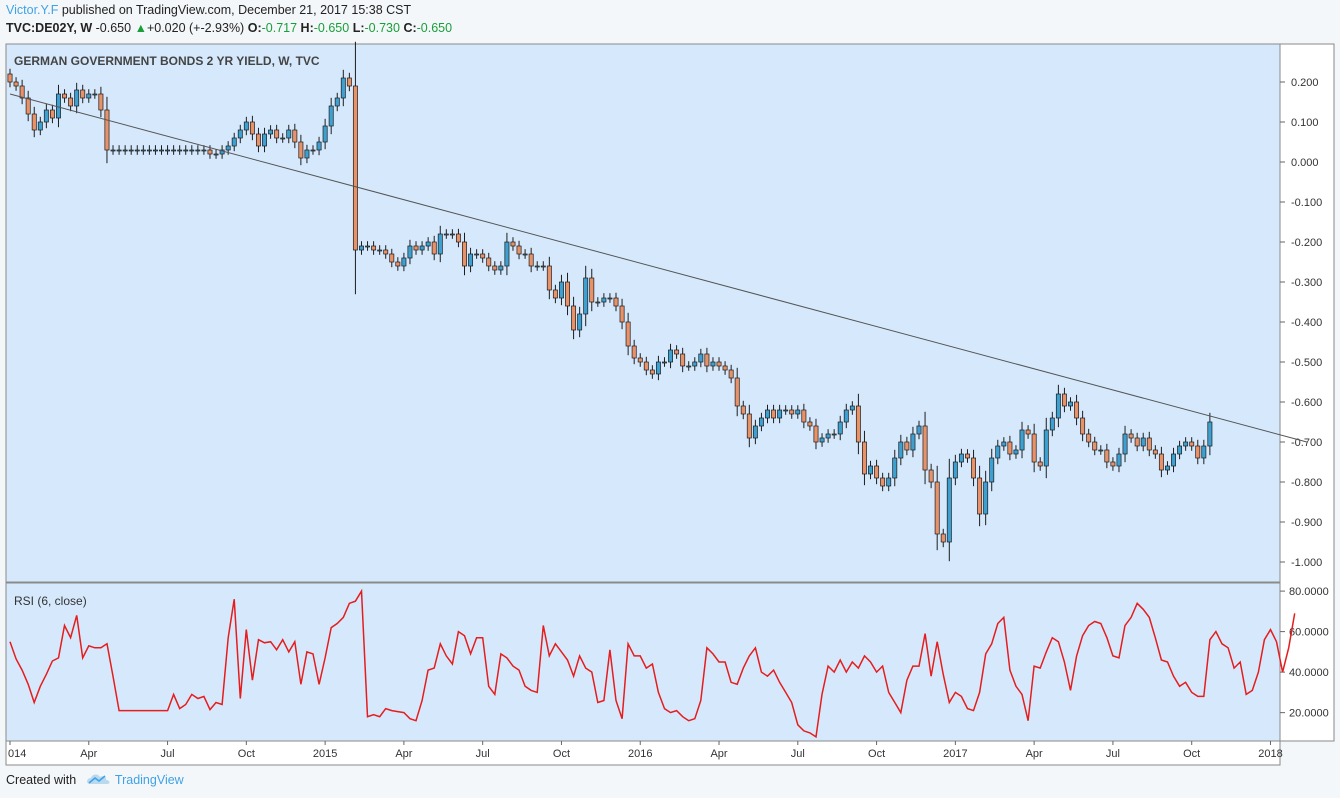 The width and height of the screenshot is (1340, 798). Describe the element at coordinates (325, 754) in the screenshot. I see `time-tick-label: 2015` at that location.